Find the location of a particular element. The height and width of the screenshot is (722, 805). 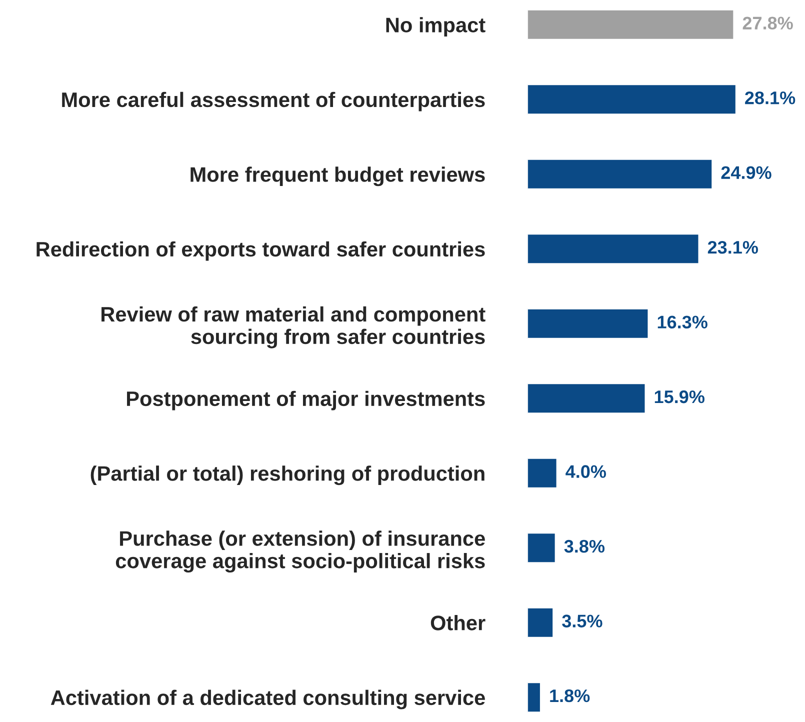

data-label: 15.9% is located at coordinates (679, 397).